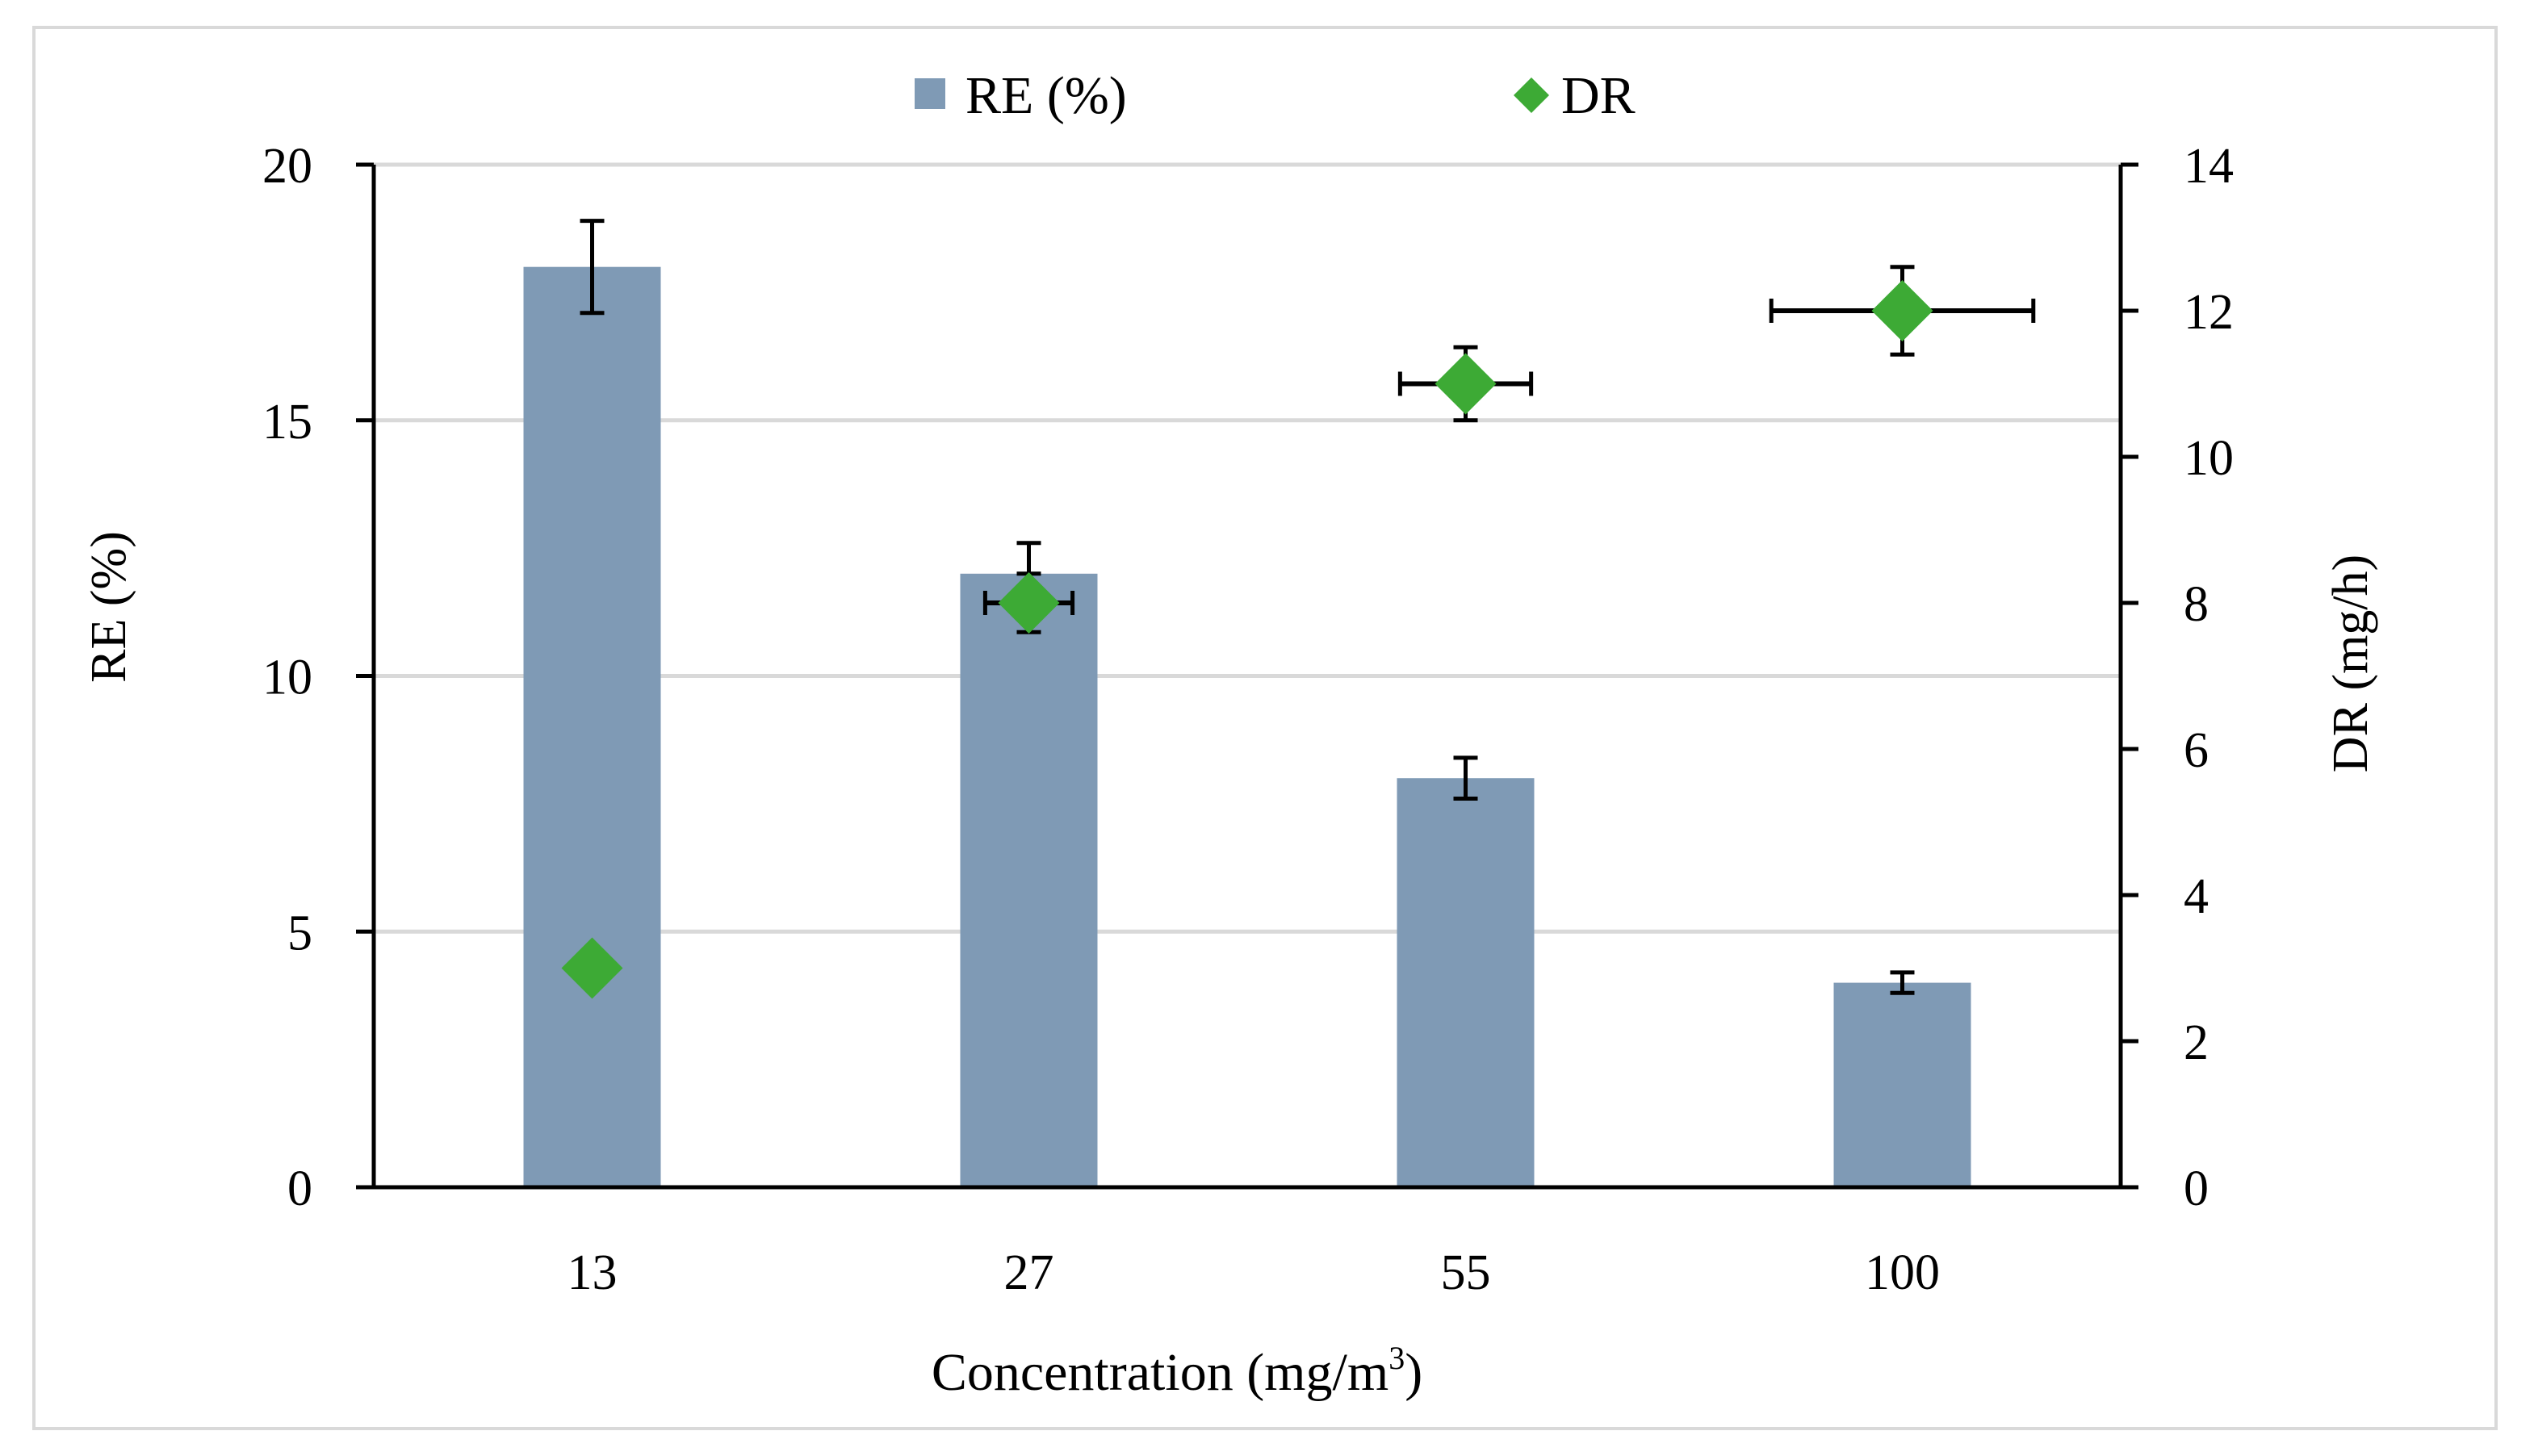 Image resolution: width=2534 pixels, height=1456 pixels. Describe the element at coordinates (930, 93) in the screenshot. I see `legend-swatch-re` at that location.